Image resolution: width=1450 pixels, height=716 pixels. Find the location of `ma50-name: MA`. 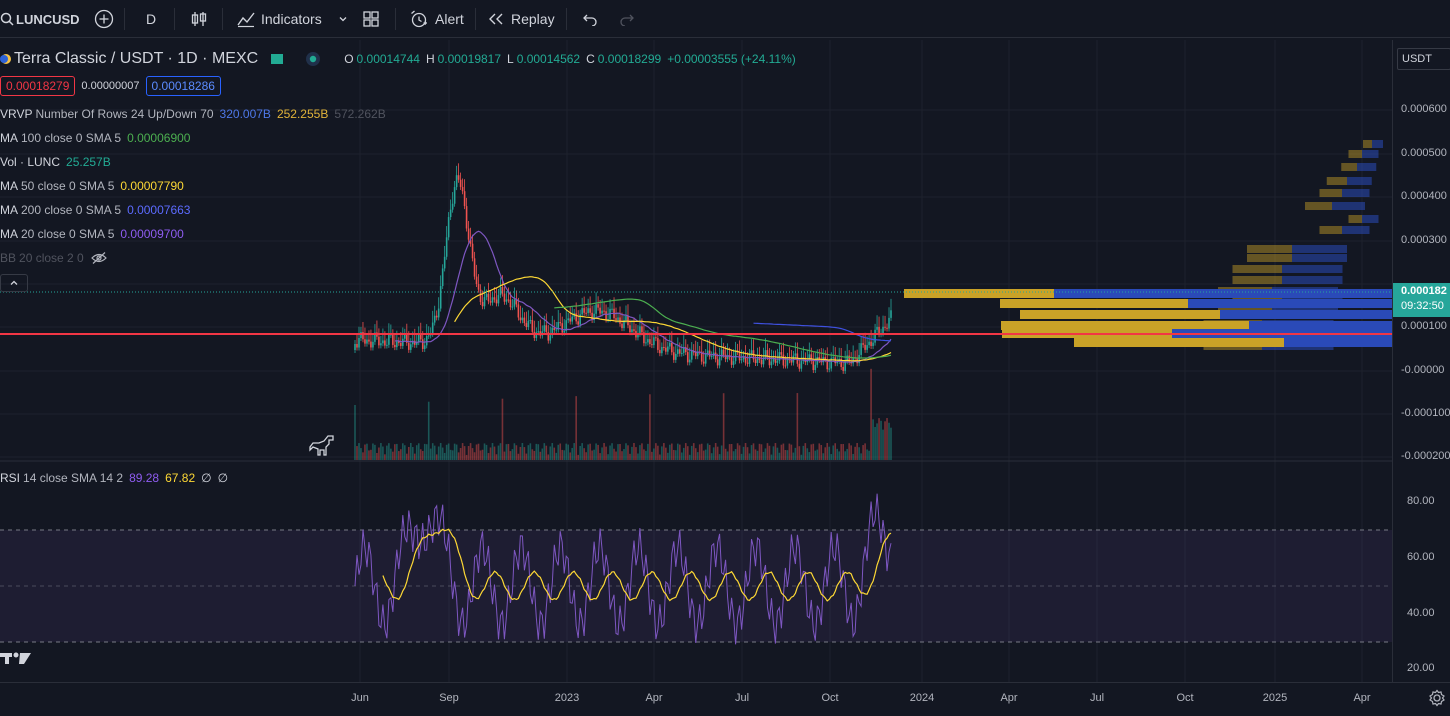

ma50-name: MA is located at coordinates (9, 186).